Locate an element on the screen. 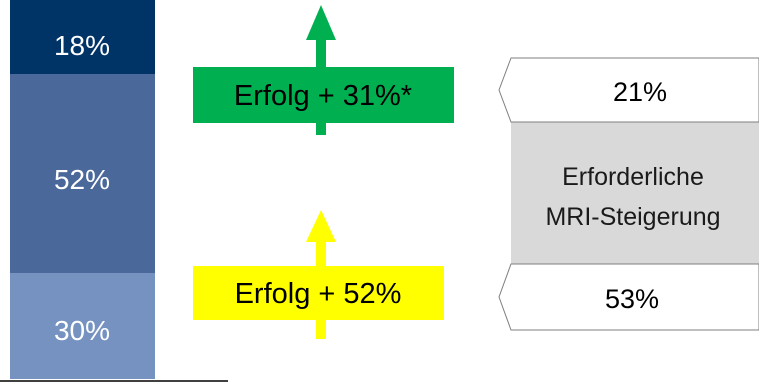  bar-label-bottom: 30% is located at coordinates (82, 330).